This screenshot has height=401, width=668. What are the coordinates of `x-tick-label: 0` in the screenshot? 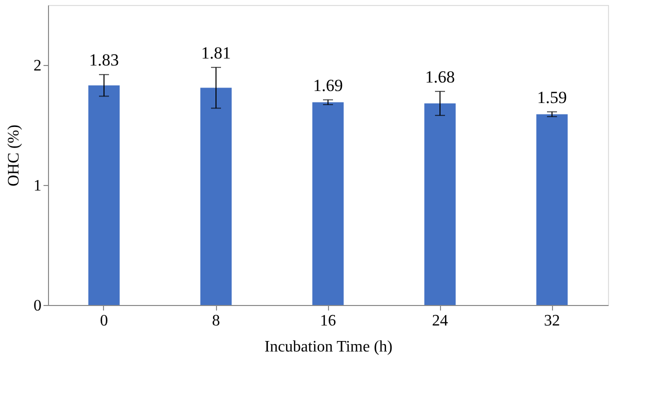 It's located at (104, 321).